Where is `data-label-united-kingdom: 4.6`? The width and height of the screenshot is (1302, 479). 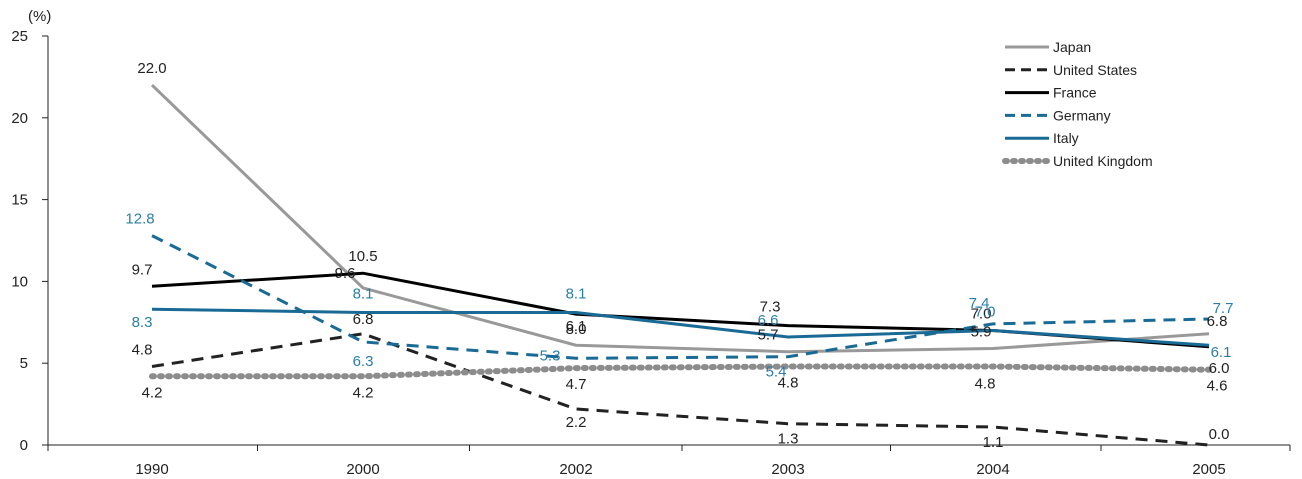
data-label-united-kingdom: 4.6 is located at coordinates (1217, 386).